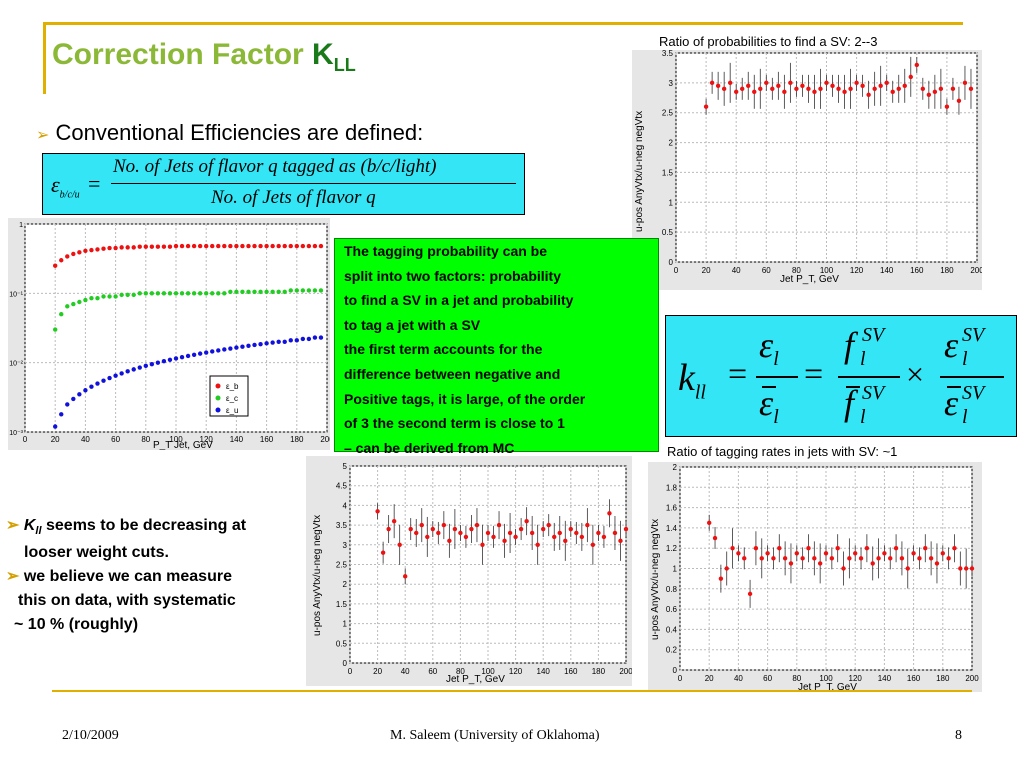 Image resolution: width=1024 pixels, height=768 pixels. What do you see at coordinates (675, 467) in the screenshot?
I see `y-tick-label: 2` at bounding box center [675, 467].